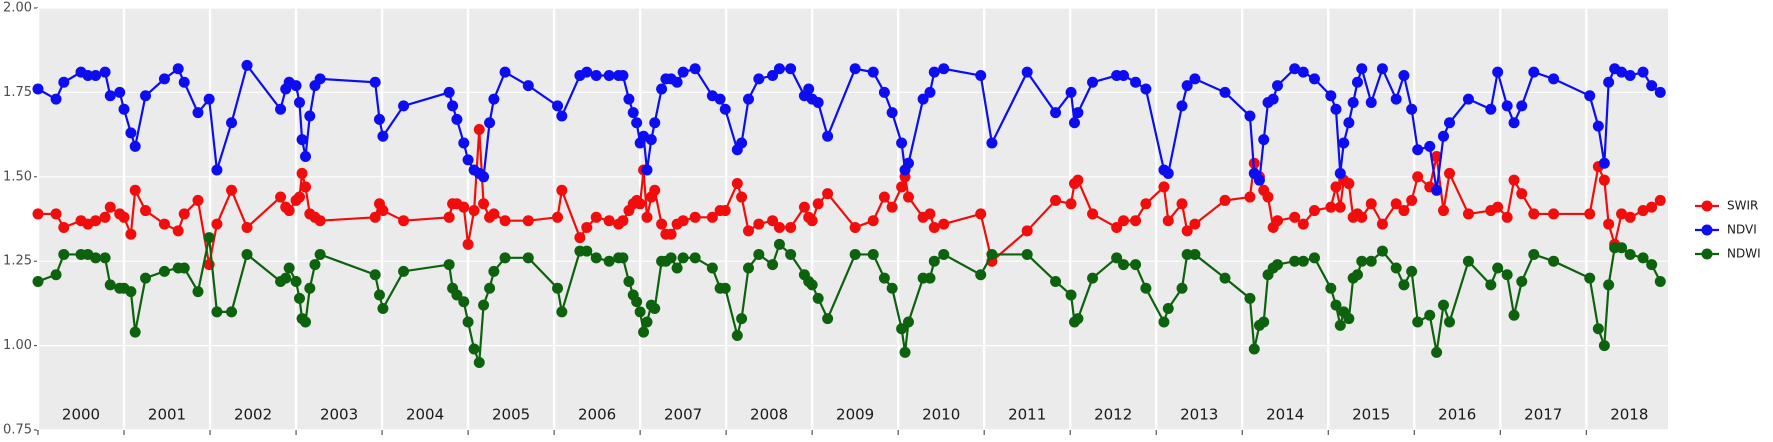 The width and height of the screenshot is (1773, 442). I want to click on x-tick-label: 2003, so click(339, 415).